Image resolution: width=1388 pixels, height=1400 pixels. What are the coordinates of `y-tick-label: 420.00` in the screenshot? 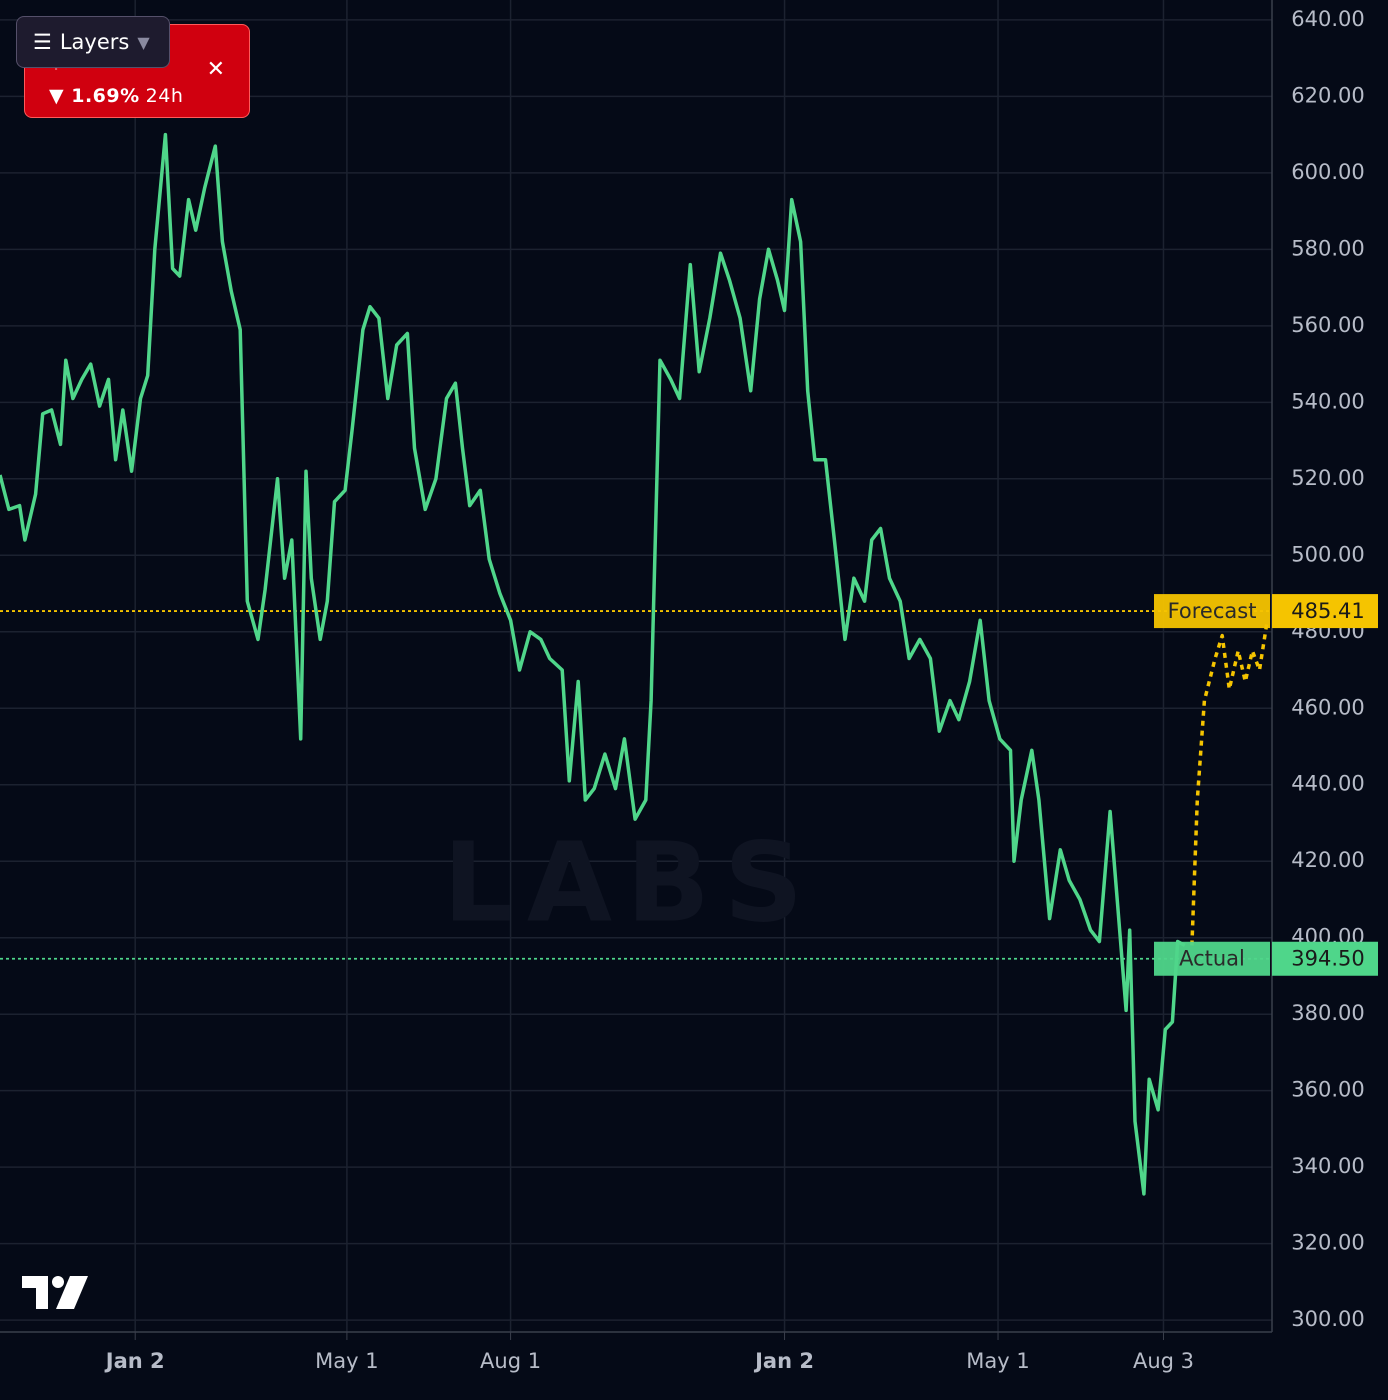 It's located at (1327, 860).